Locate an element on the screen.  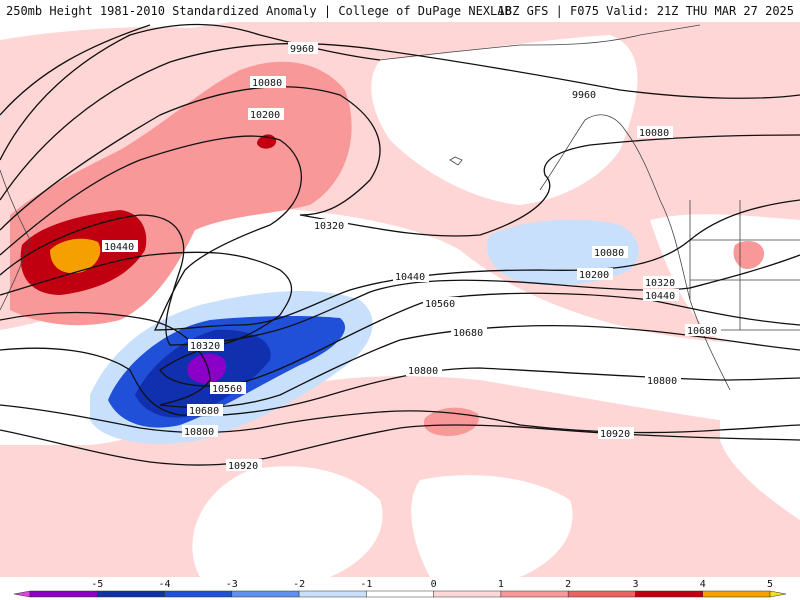
colorbar-left-arrow is located at coordinates (22, 594).